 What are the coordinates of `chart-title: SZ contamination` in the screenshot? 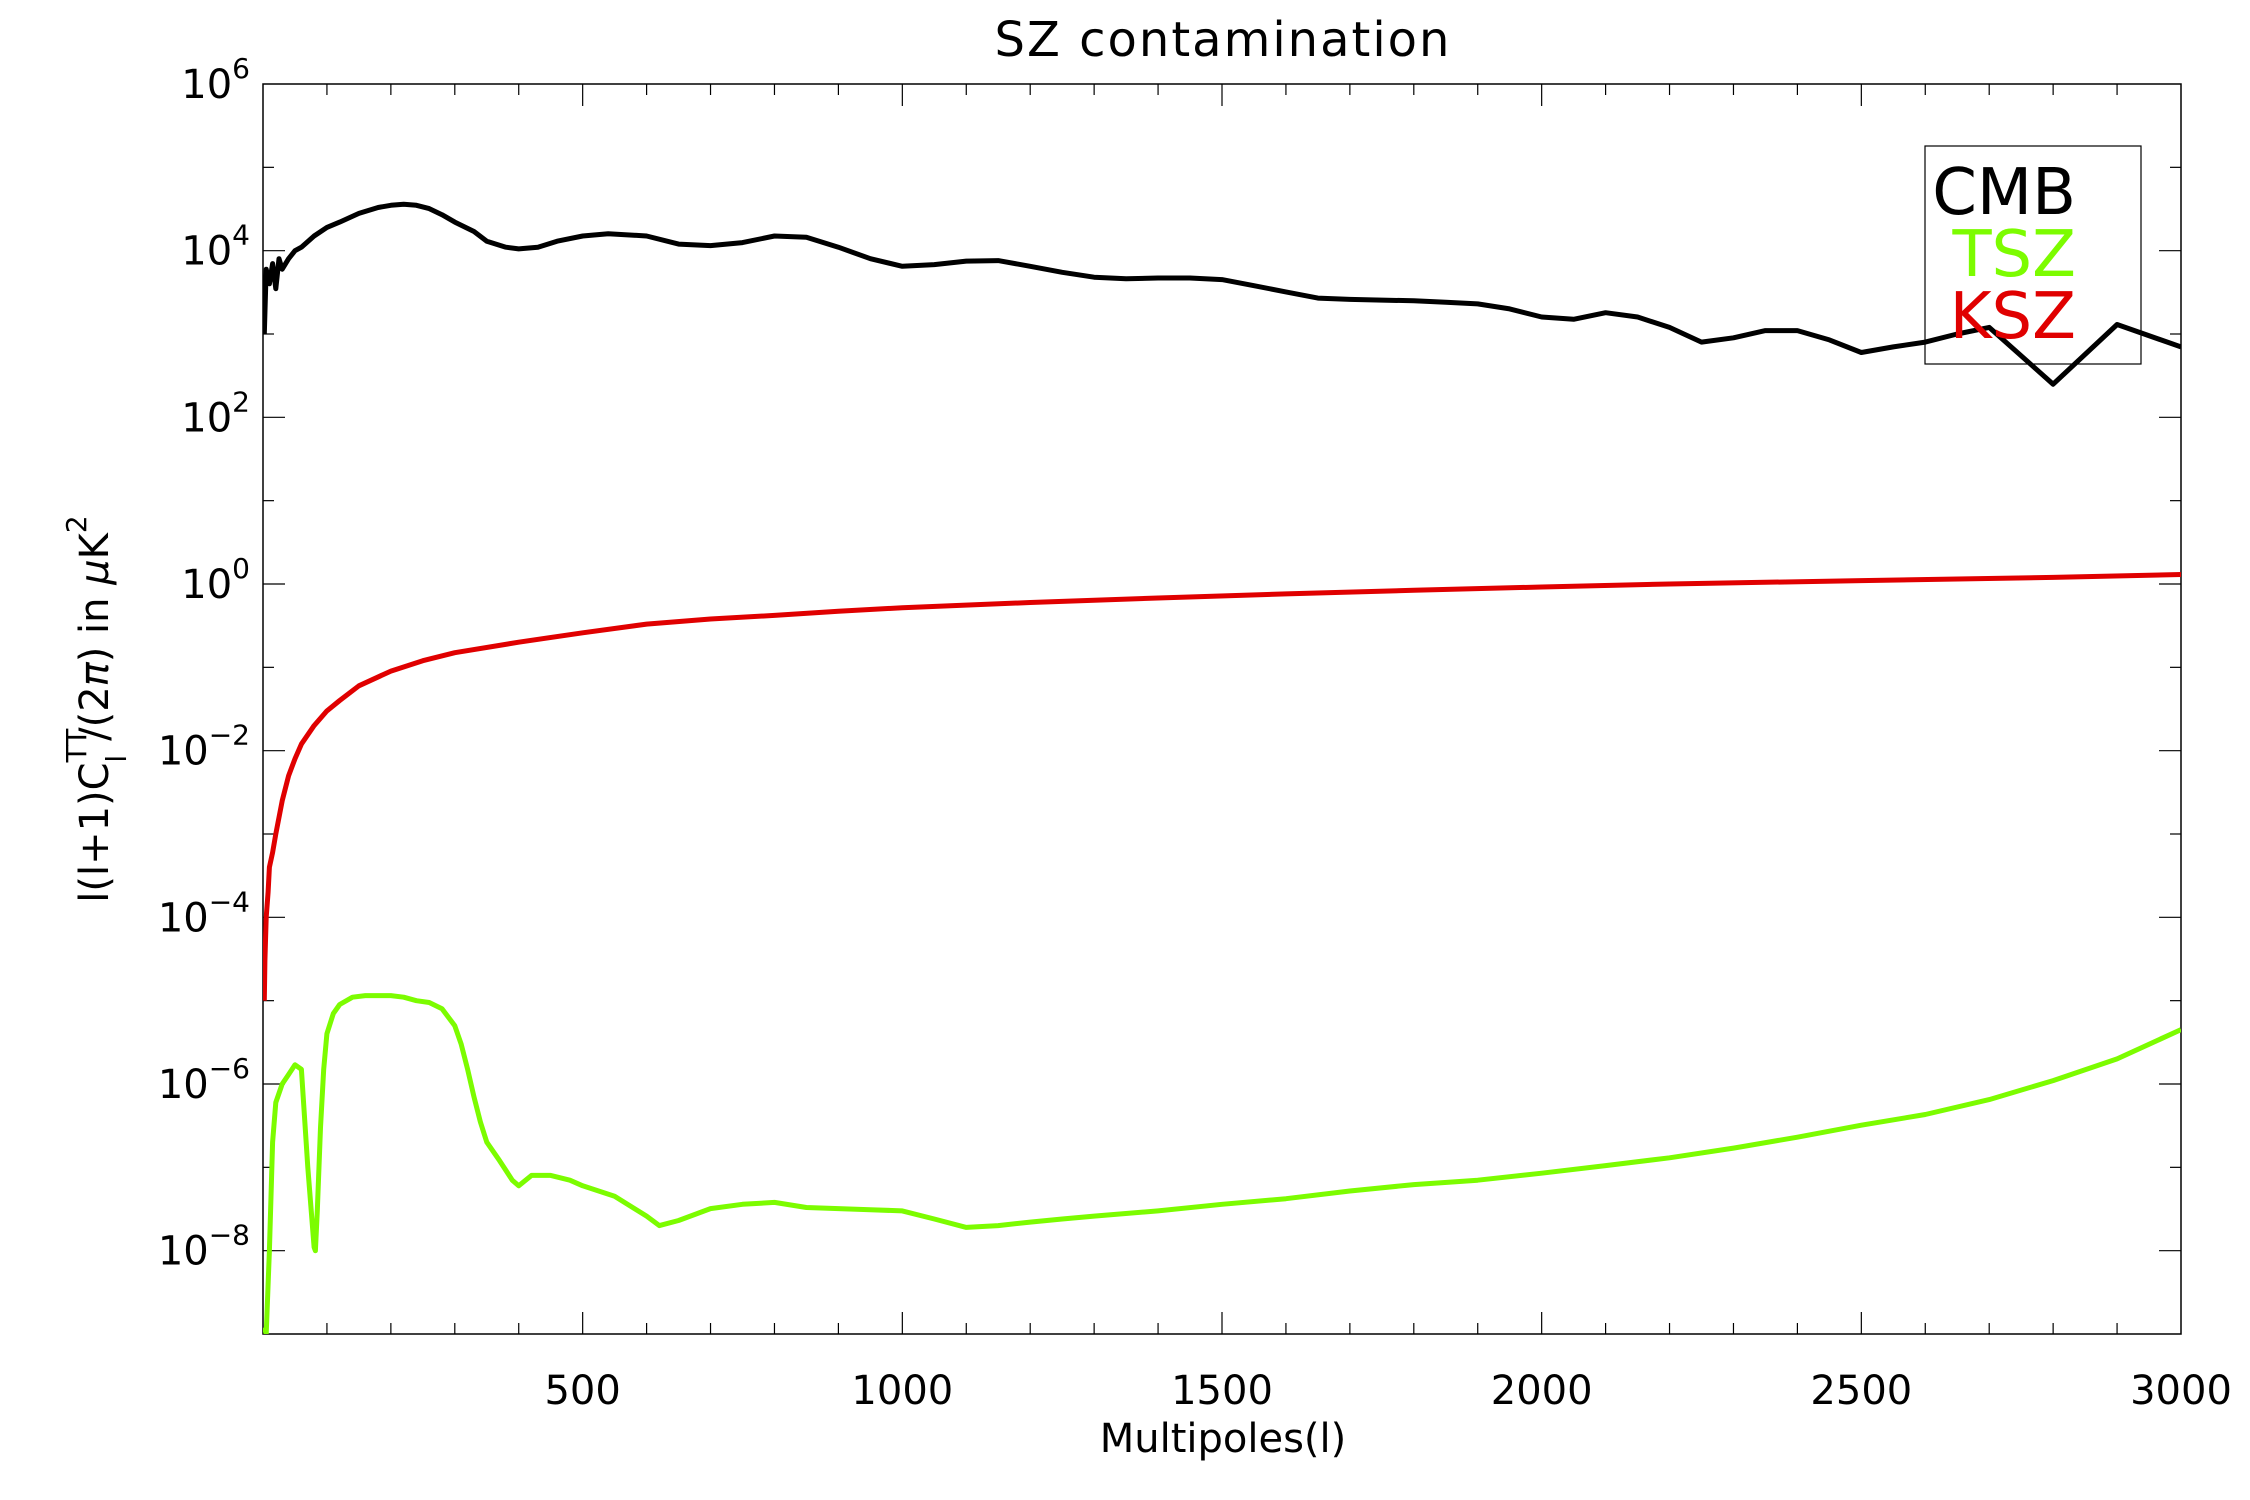 It's located at (1223, 40).